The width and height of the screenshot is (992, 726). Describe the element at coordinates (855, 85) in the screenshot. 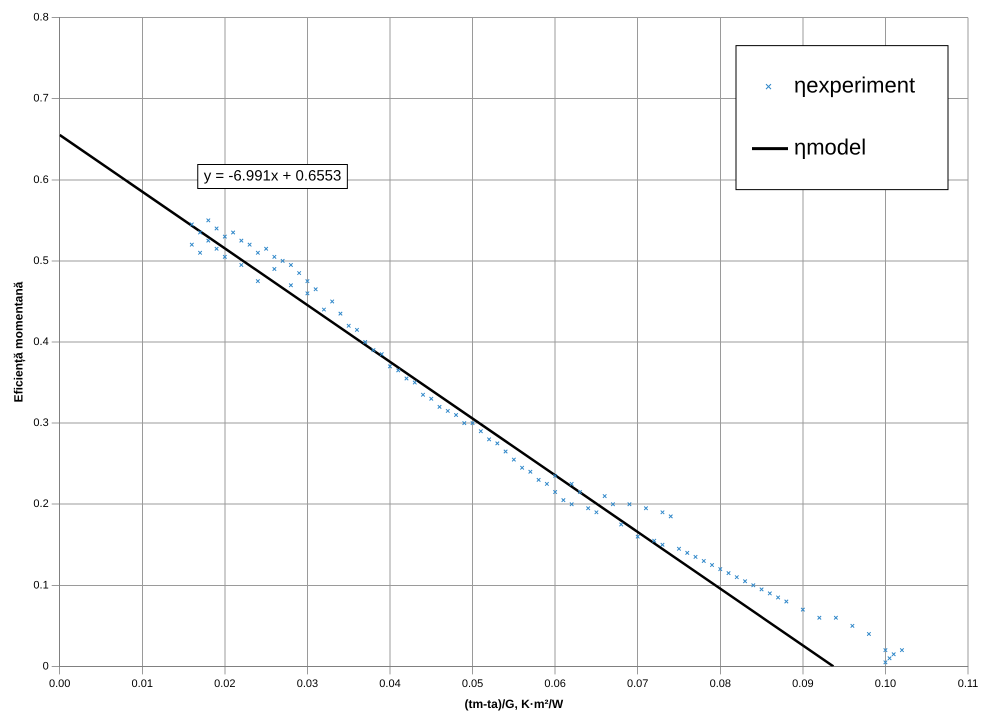

I see `legend-label: ηexperiment` at that location.